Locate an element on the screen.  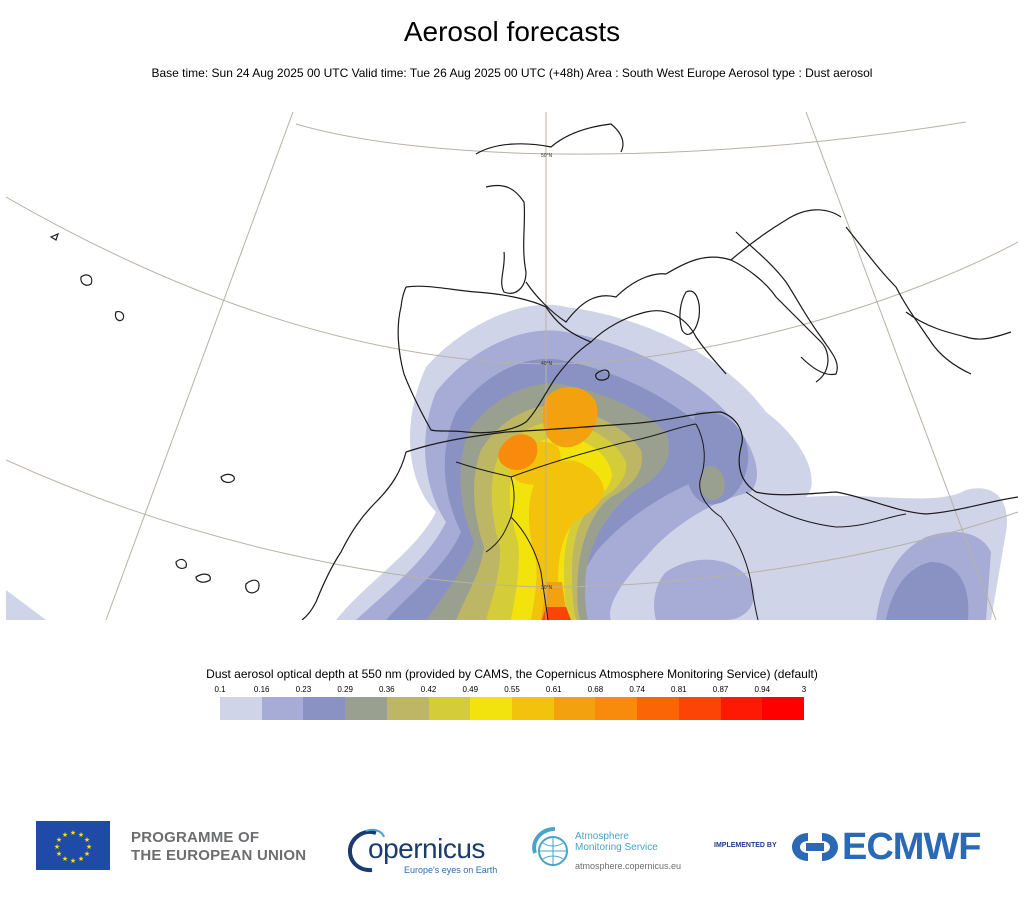
cams-name: Atmosphere Monitoring Service is located at coordinates (616, 842).